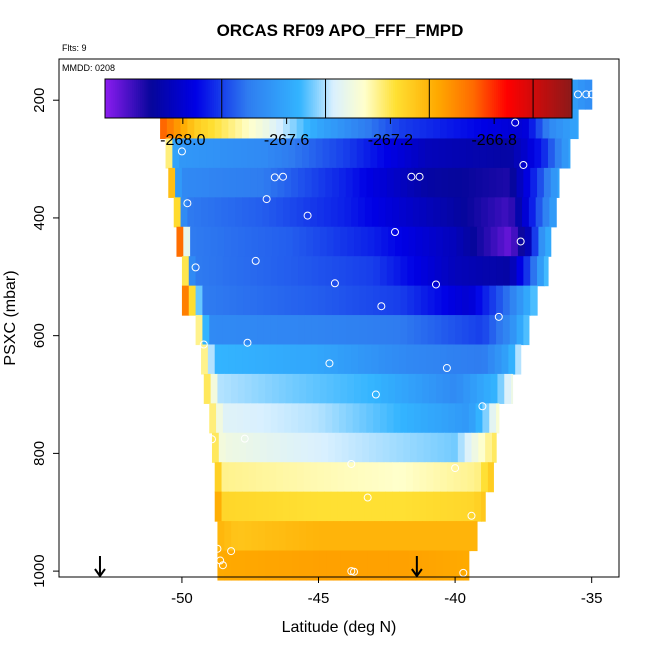  What do you see at coordinates (417, 573) in the screenshot?
I see `arrow-head` at bounding box center [417, 573].